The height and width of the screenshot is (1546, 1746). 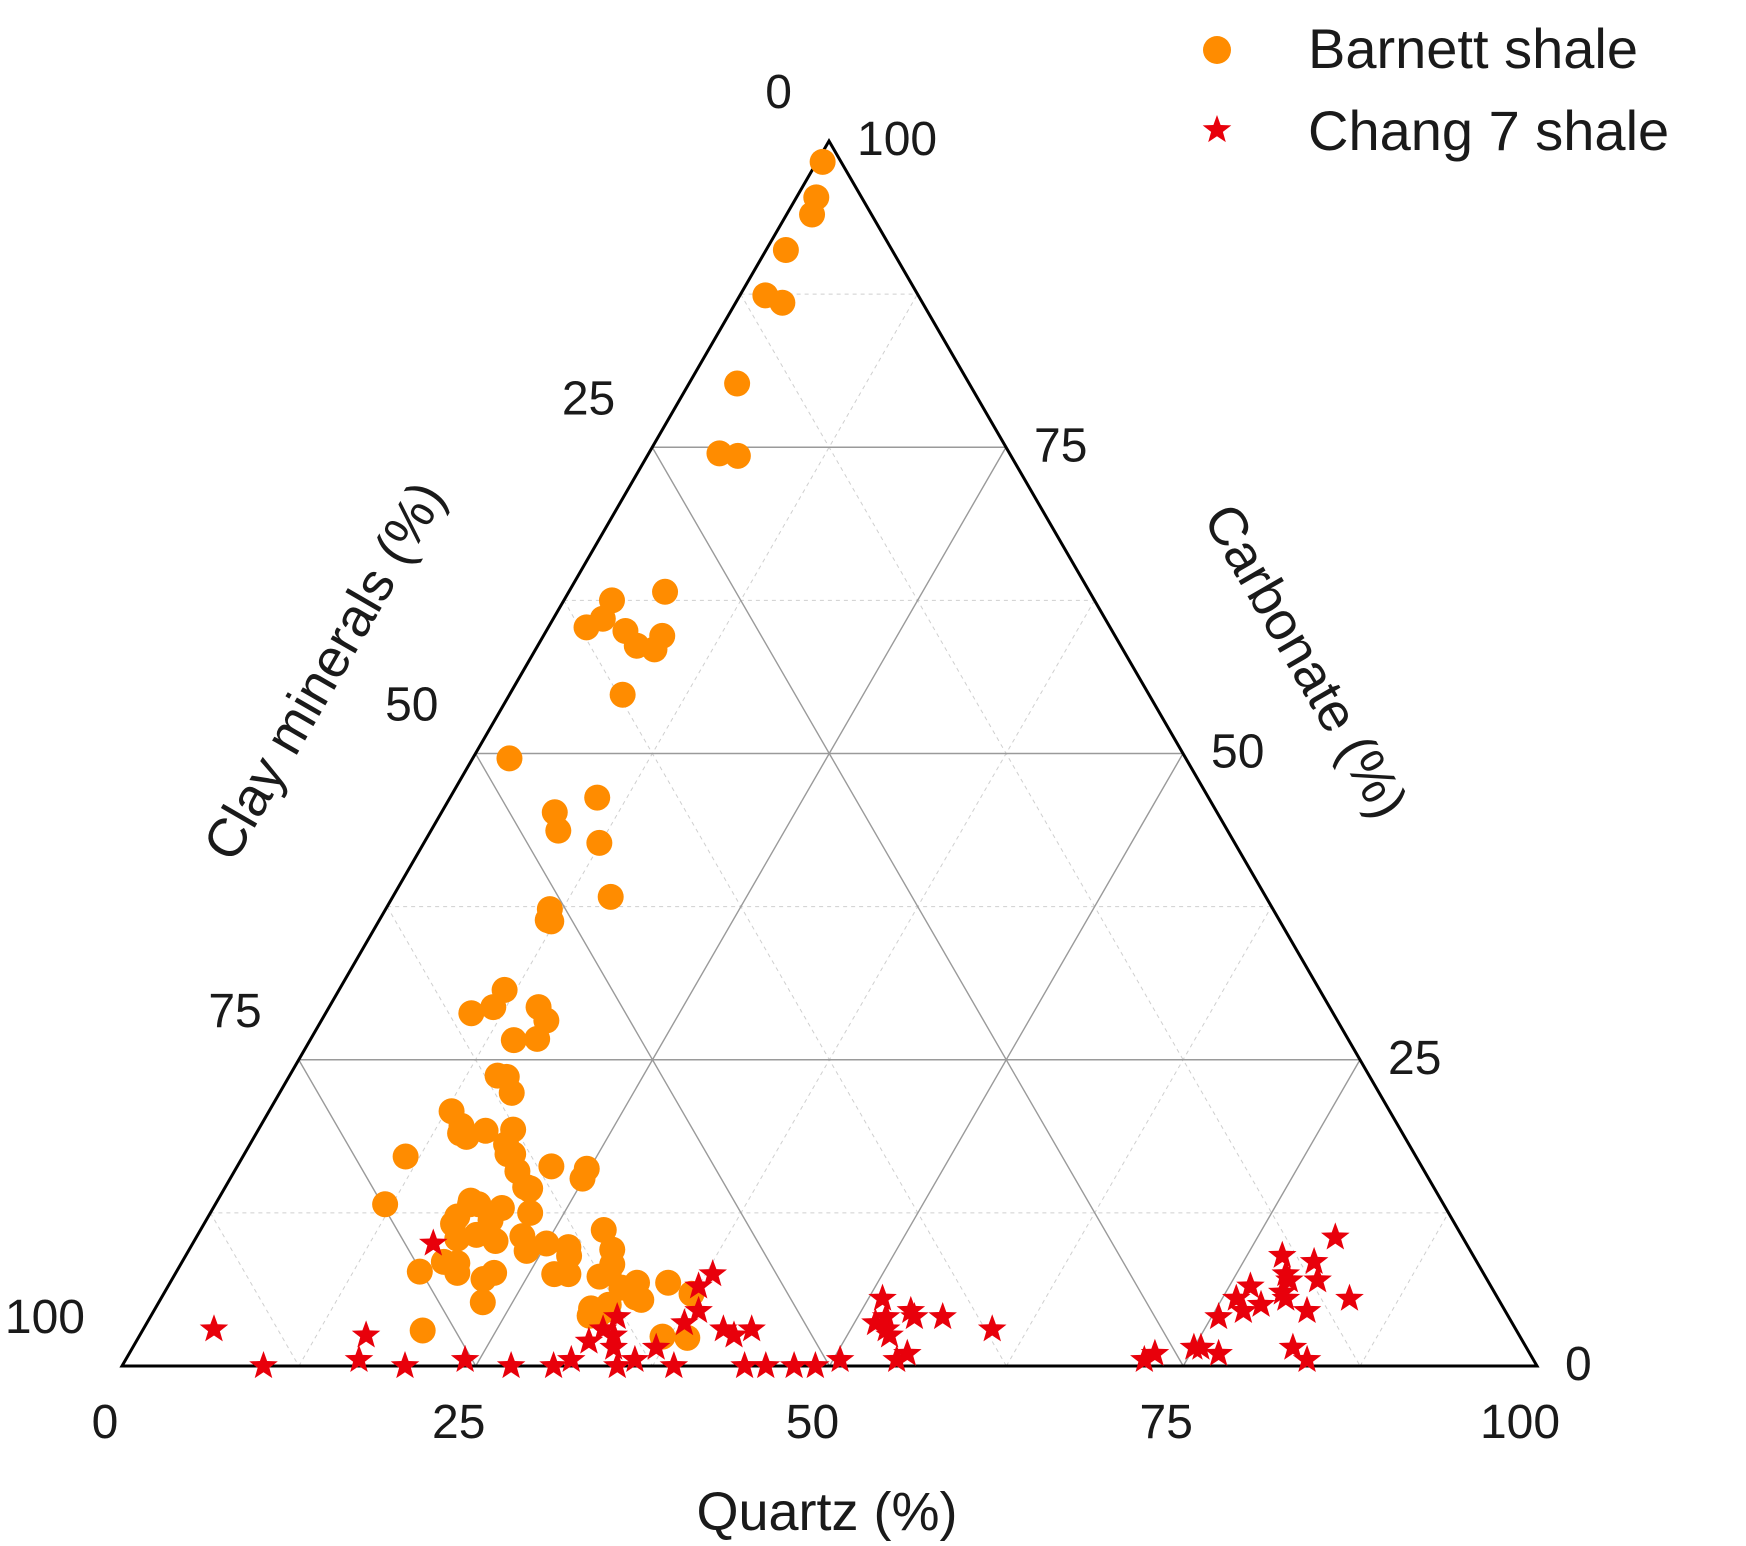 What do you see at coordinates (324, 671) in the screenshot?
I see `clay-axis-title: Clay minerals (%)` at bounding box center [324, 671].